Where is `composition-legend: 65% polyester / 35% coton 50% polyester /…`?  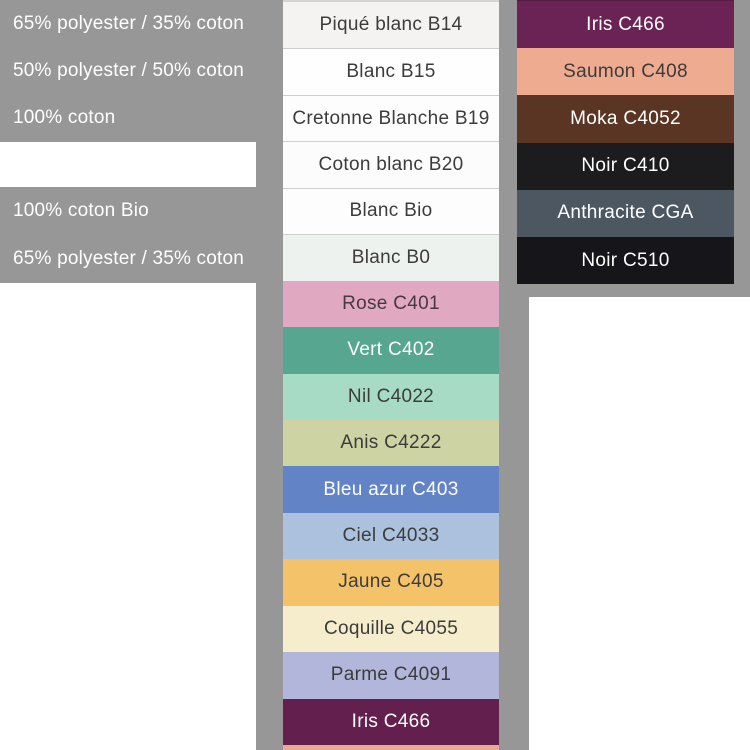
composition-legend: 65% polyester / 35% coton 50% polyester /… is located at coordinates (128, 141).